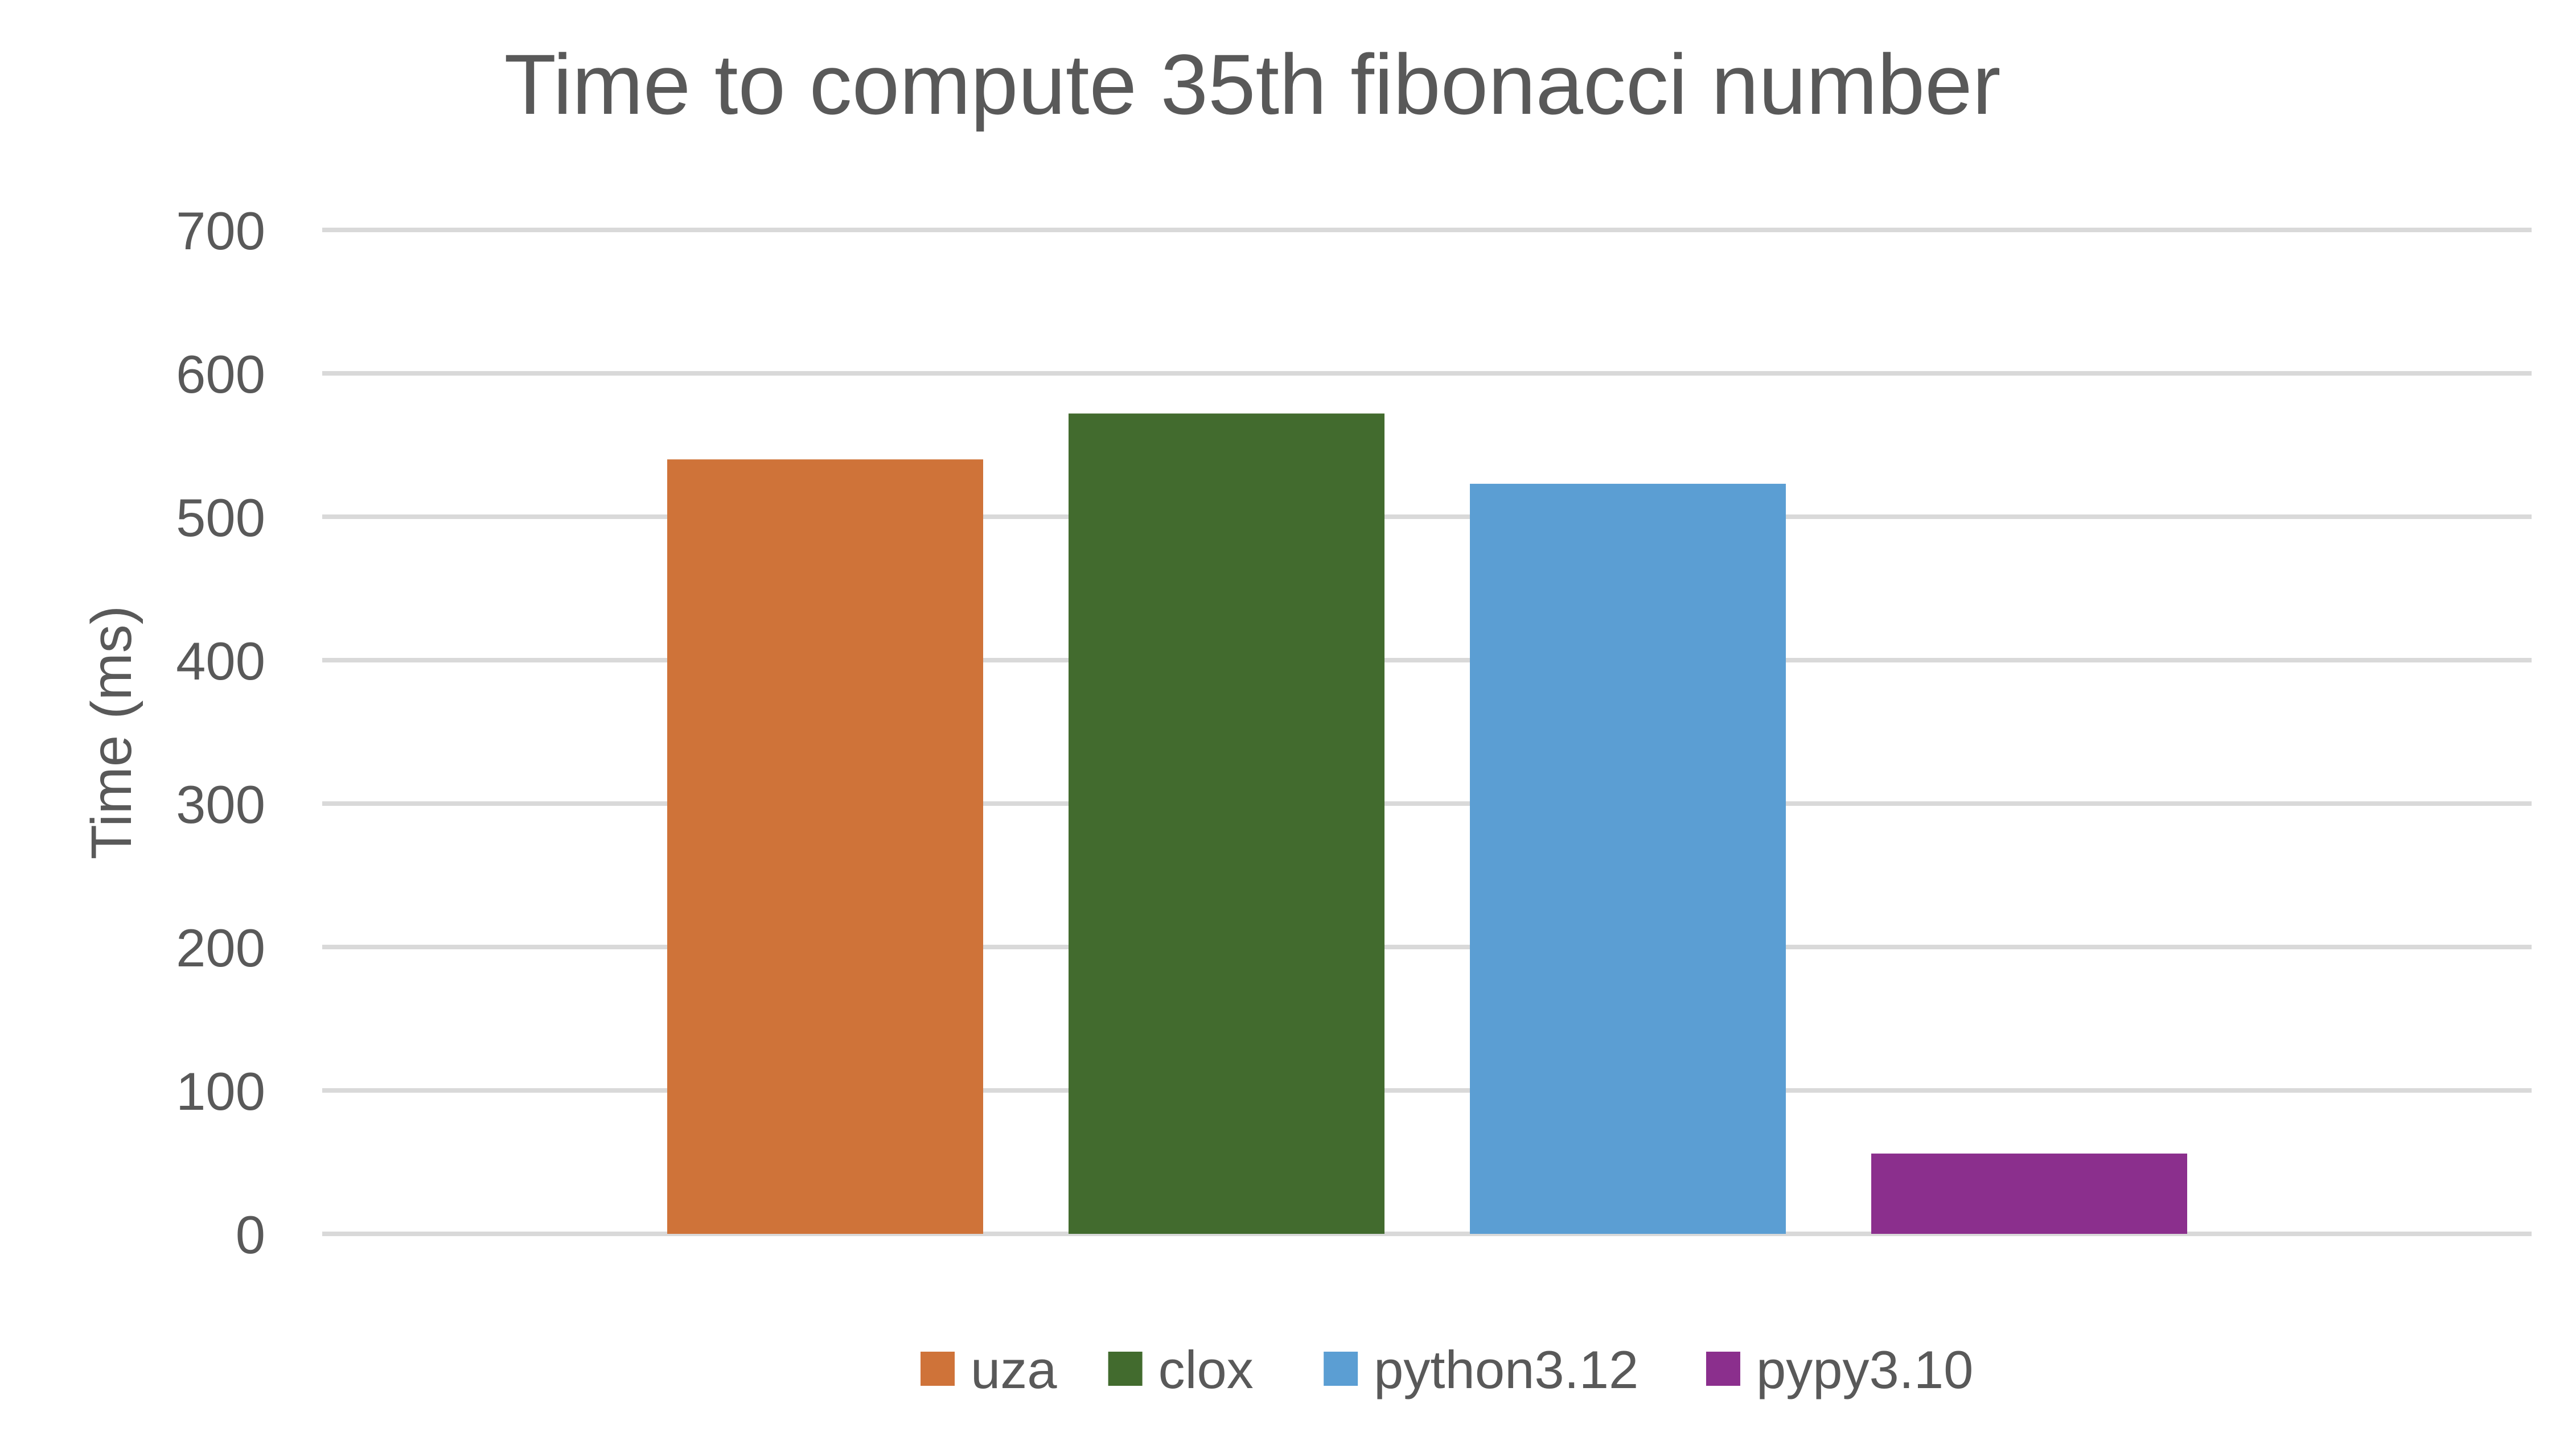 The height and width of the screenshot is (1445, 2576). I want to click on y-axis-ticks: 0 100 200 300 400 500 600 700, so click(220, 733).